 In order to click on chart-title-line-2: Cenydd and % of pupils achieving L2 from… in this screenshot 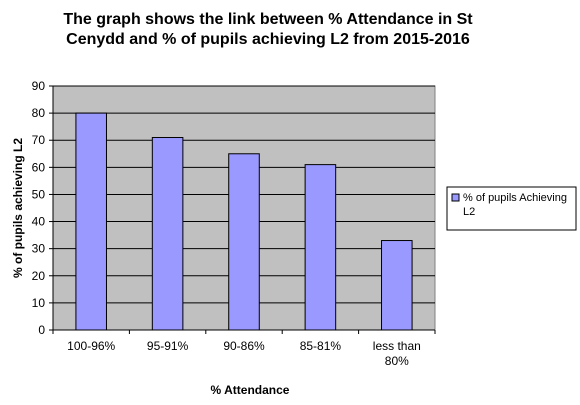, I will do `click(268, 39)`.